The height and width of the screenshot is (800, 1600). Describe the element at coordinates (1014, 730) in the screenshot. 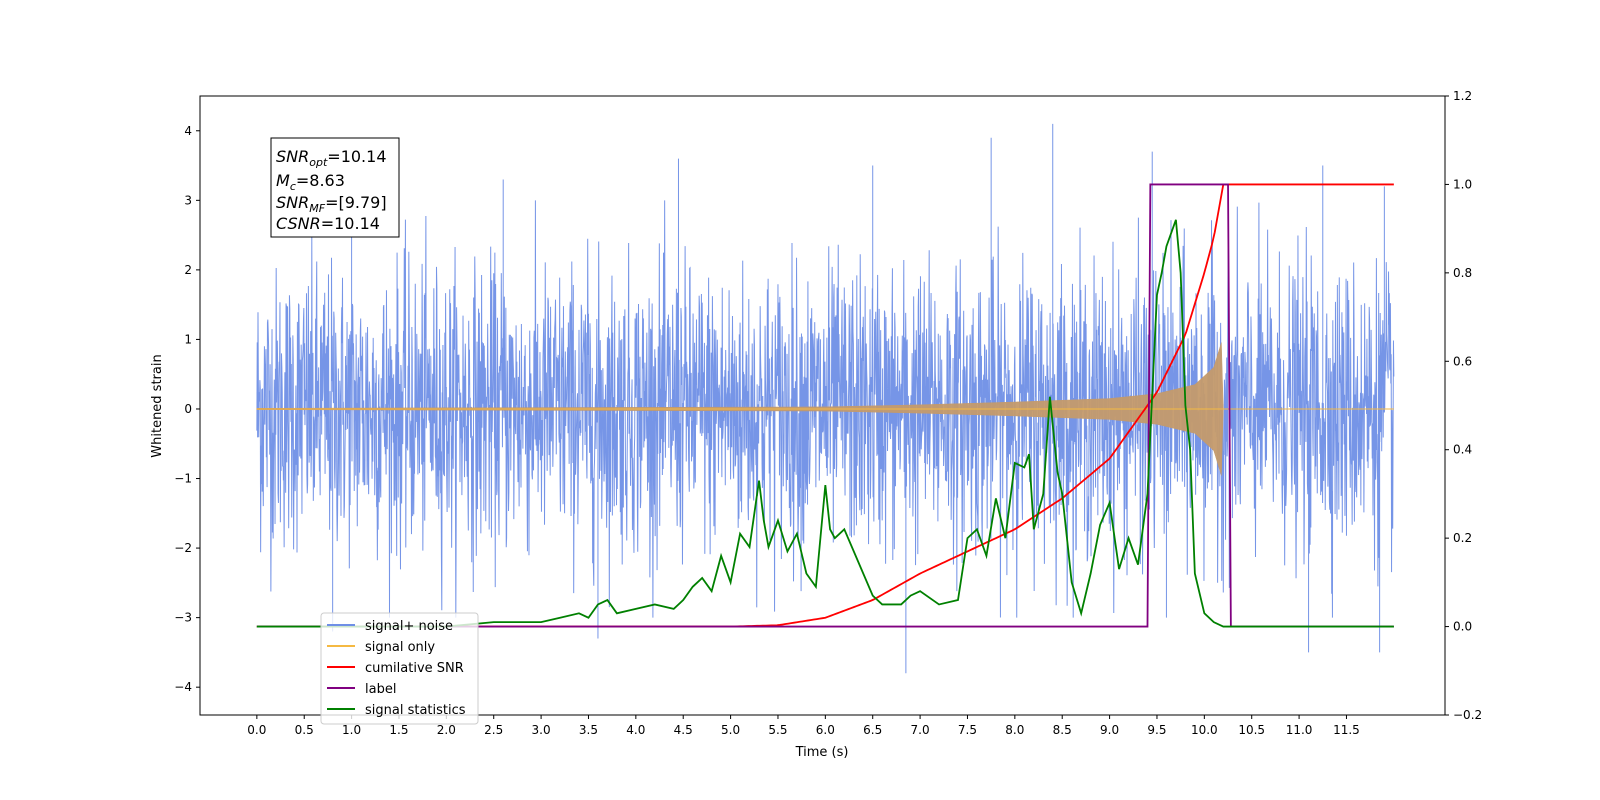

I see `x-tick-label: 8.0` at that location.